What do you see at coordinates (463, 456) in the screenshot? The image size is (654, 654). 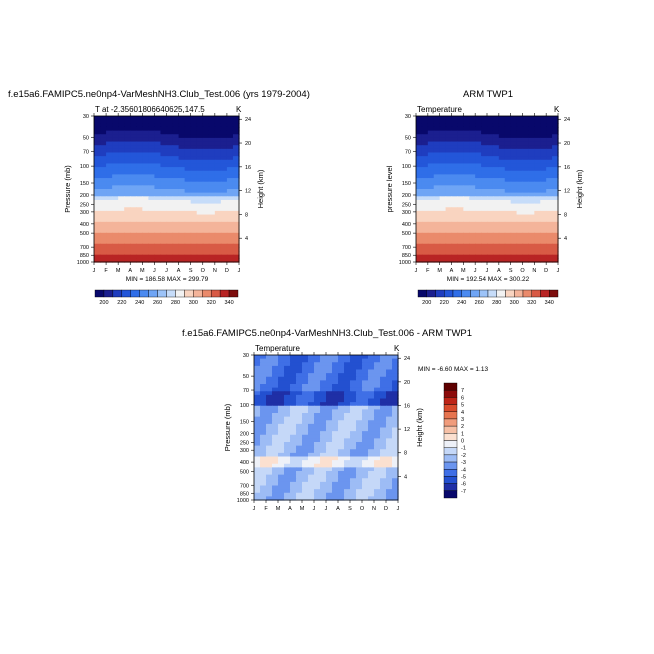 I see `colorbar-label: -2` at bounding box center [463, 456].